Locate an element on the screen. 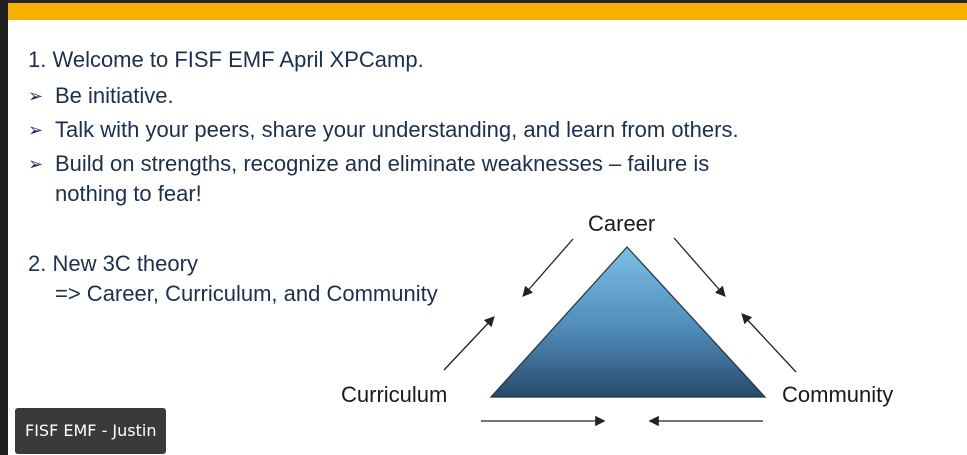 Image resolution: width=967 pixels, height=455 pixels. slide-accent-bar is located at coordinates (487, 10).